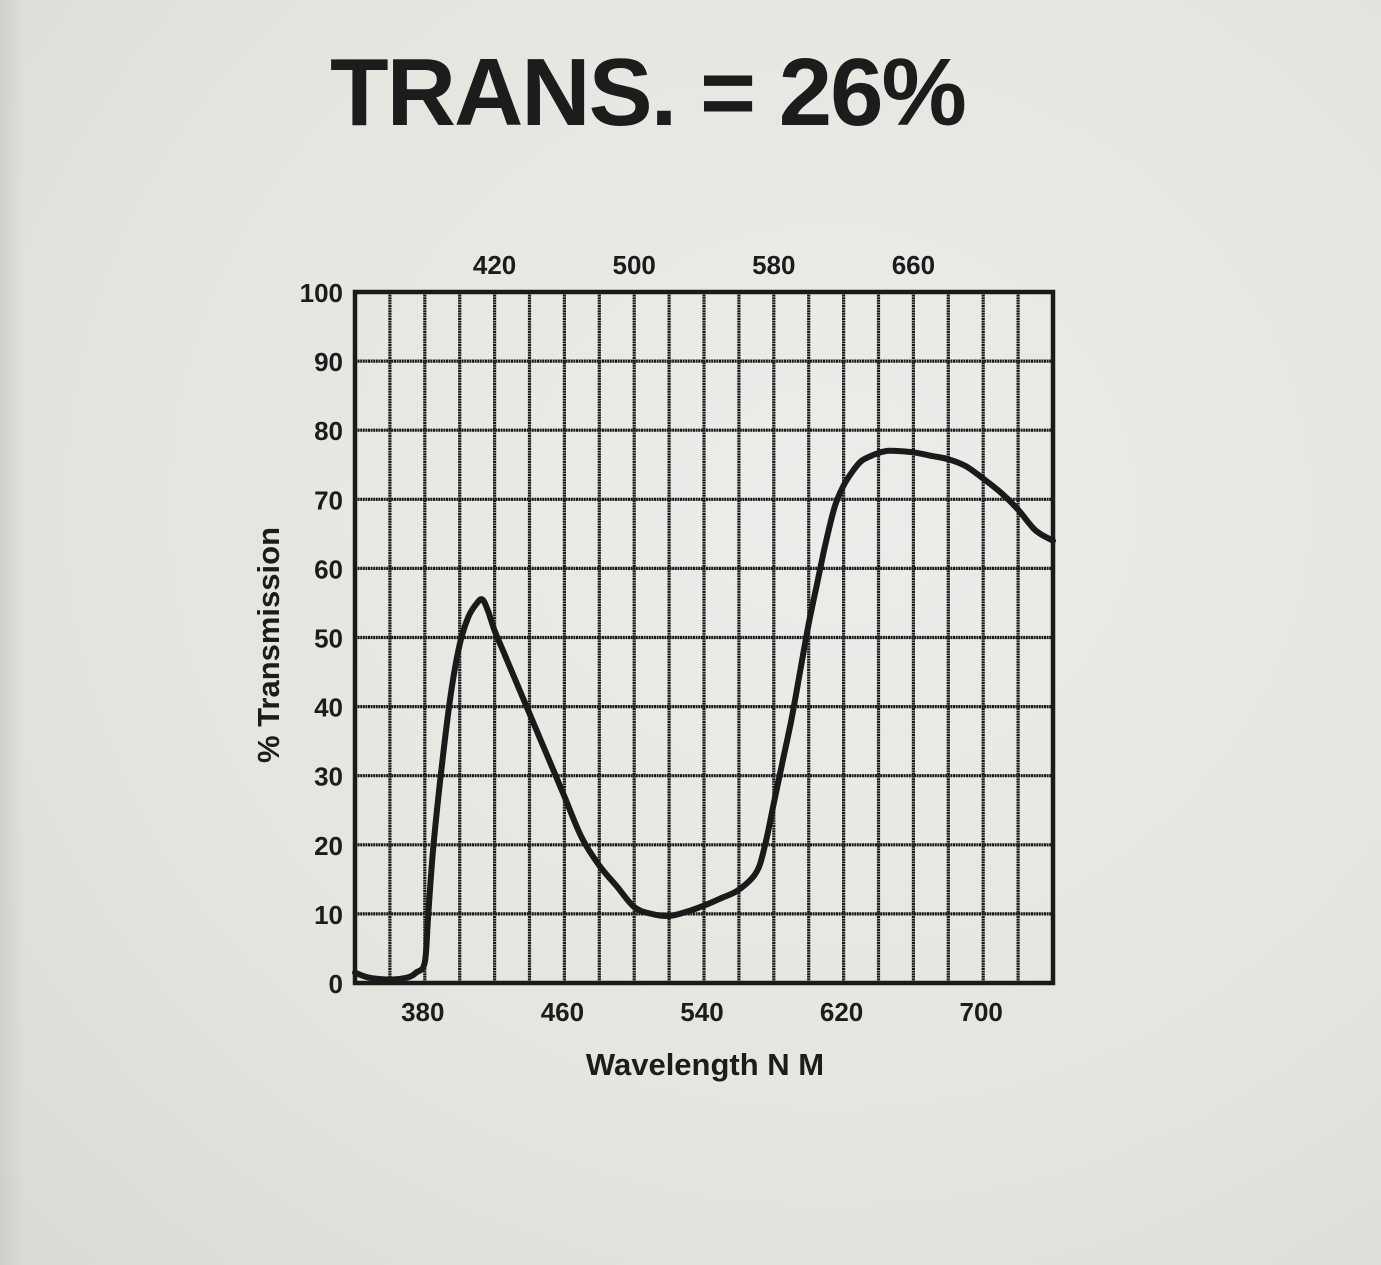 This screenshot has height=1265, width=1381. I want to click on x-tick-label-top: 580, so click(773, 265).